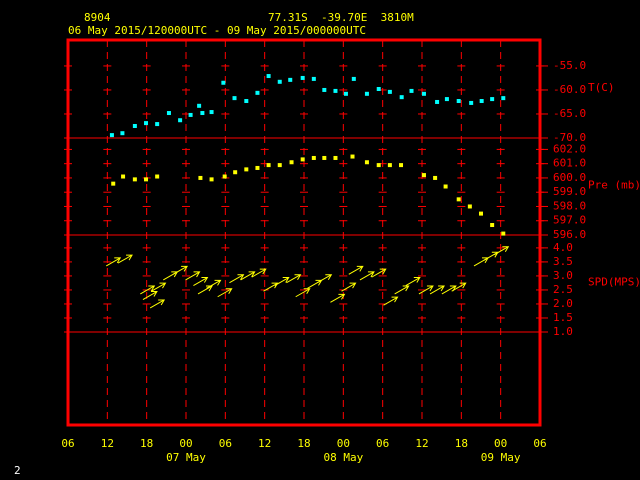  What do you see at coordinates (563, 247) in the screenshot?
I see `y-tick-label: 4.0` at bounding box center [563, 247].